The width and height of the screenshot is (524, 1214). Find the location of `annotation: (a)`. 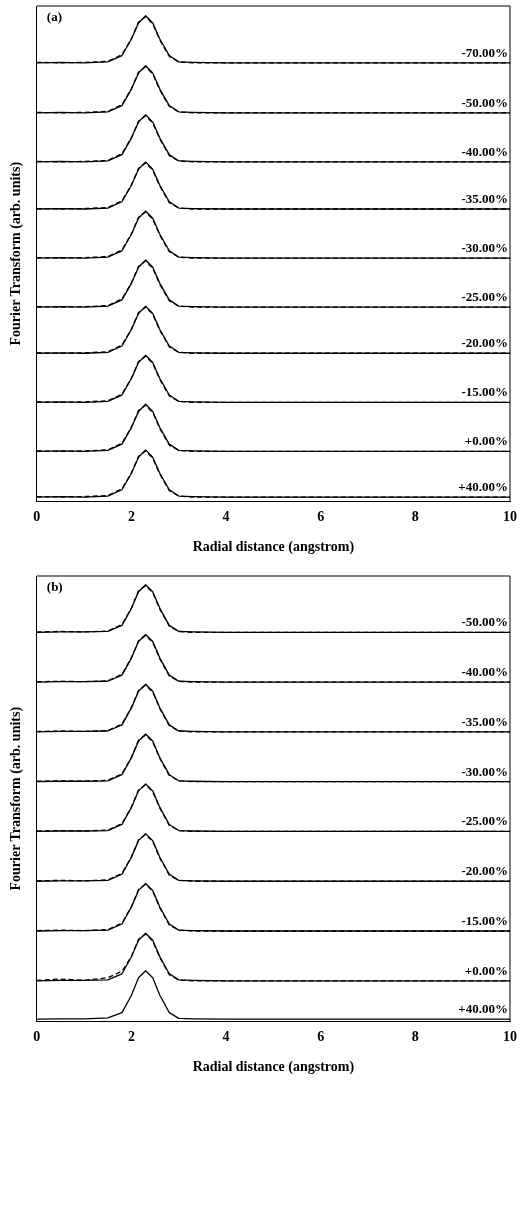

annotation: (a) is located at coordinates (54, 16).